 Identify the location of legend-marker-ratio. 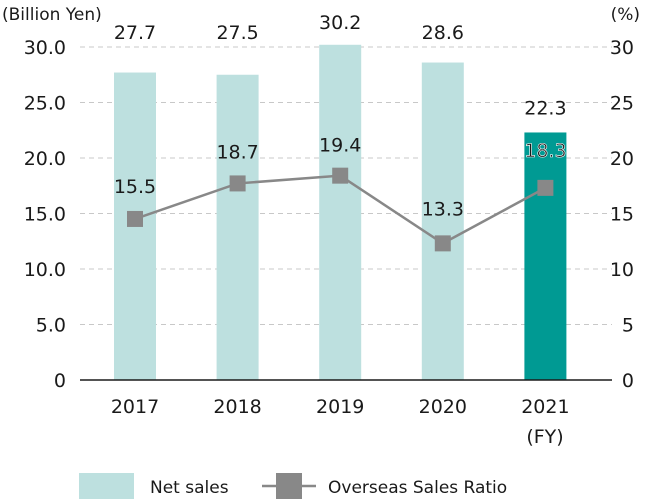
(289, 486).